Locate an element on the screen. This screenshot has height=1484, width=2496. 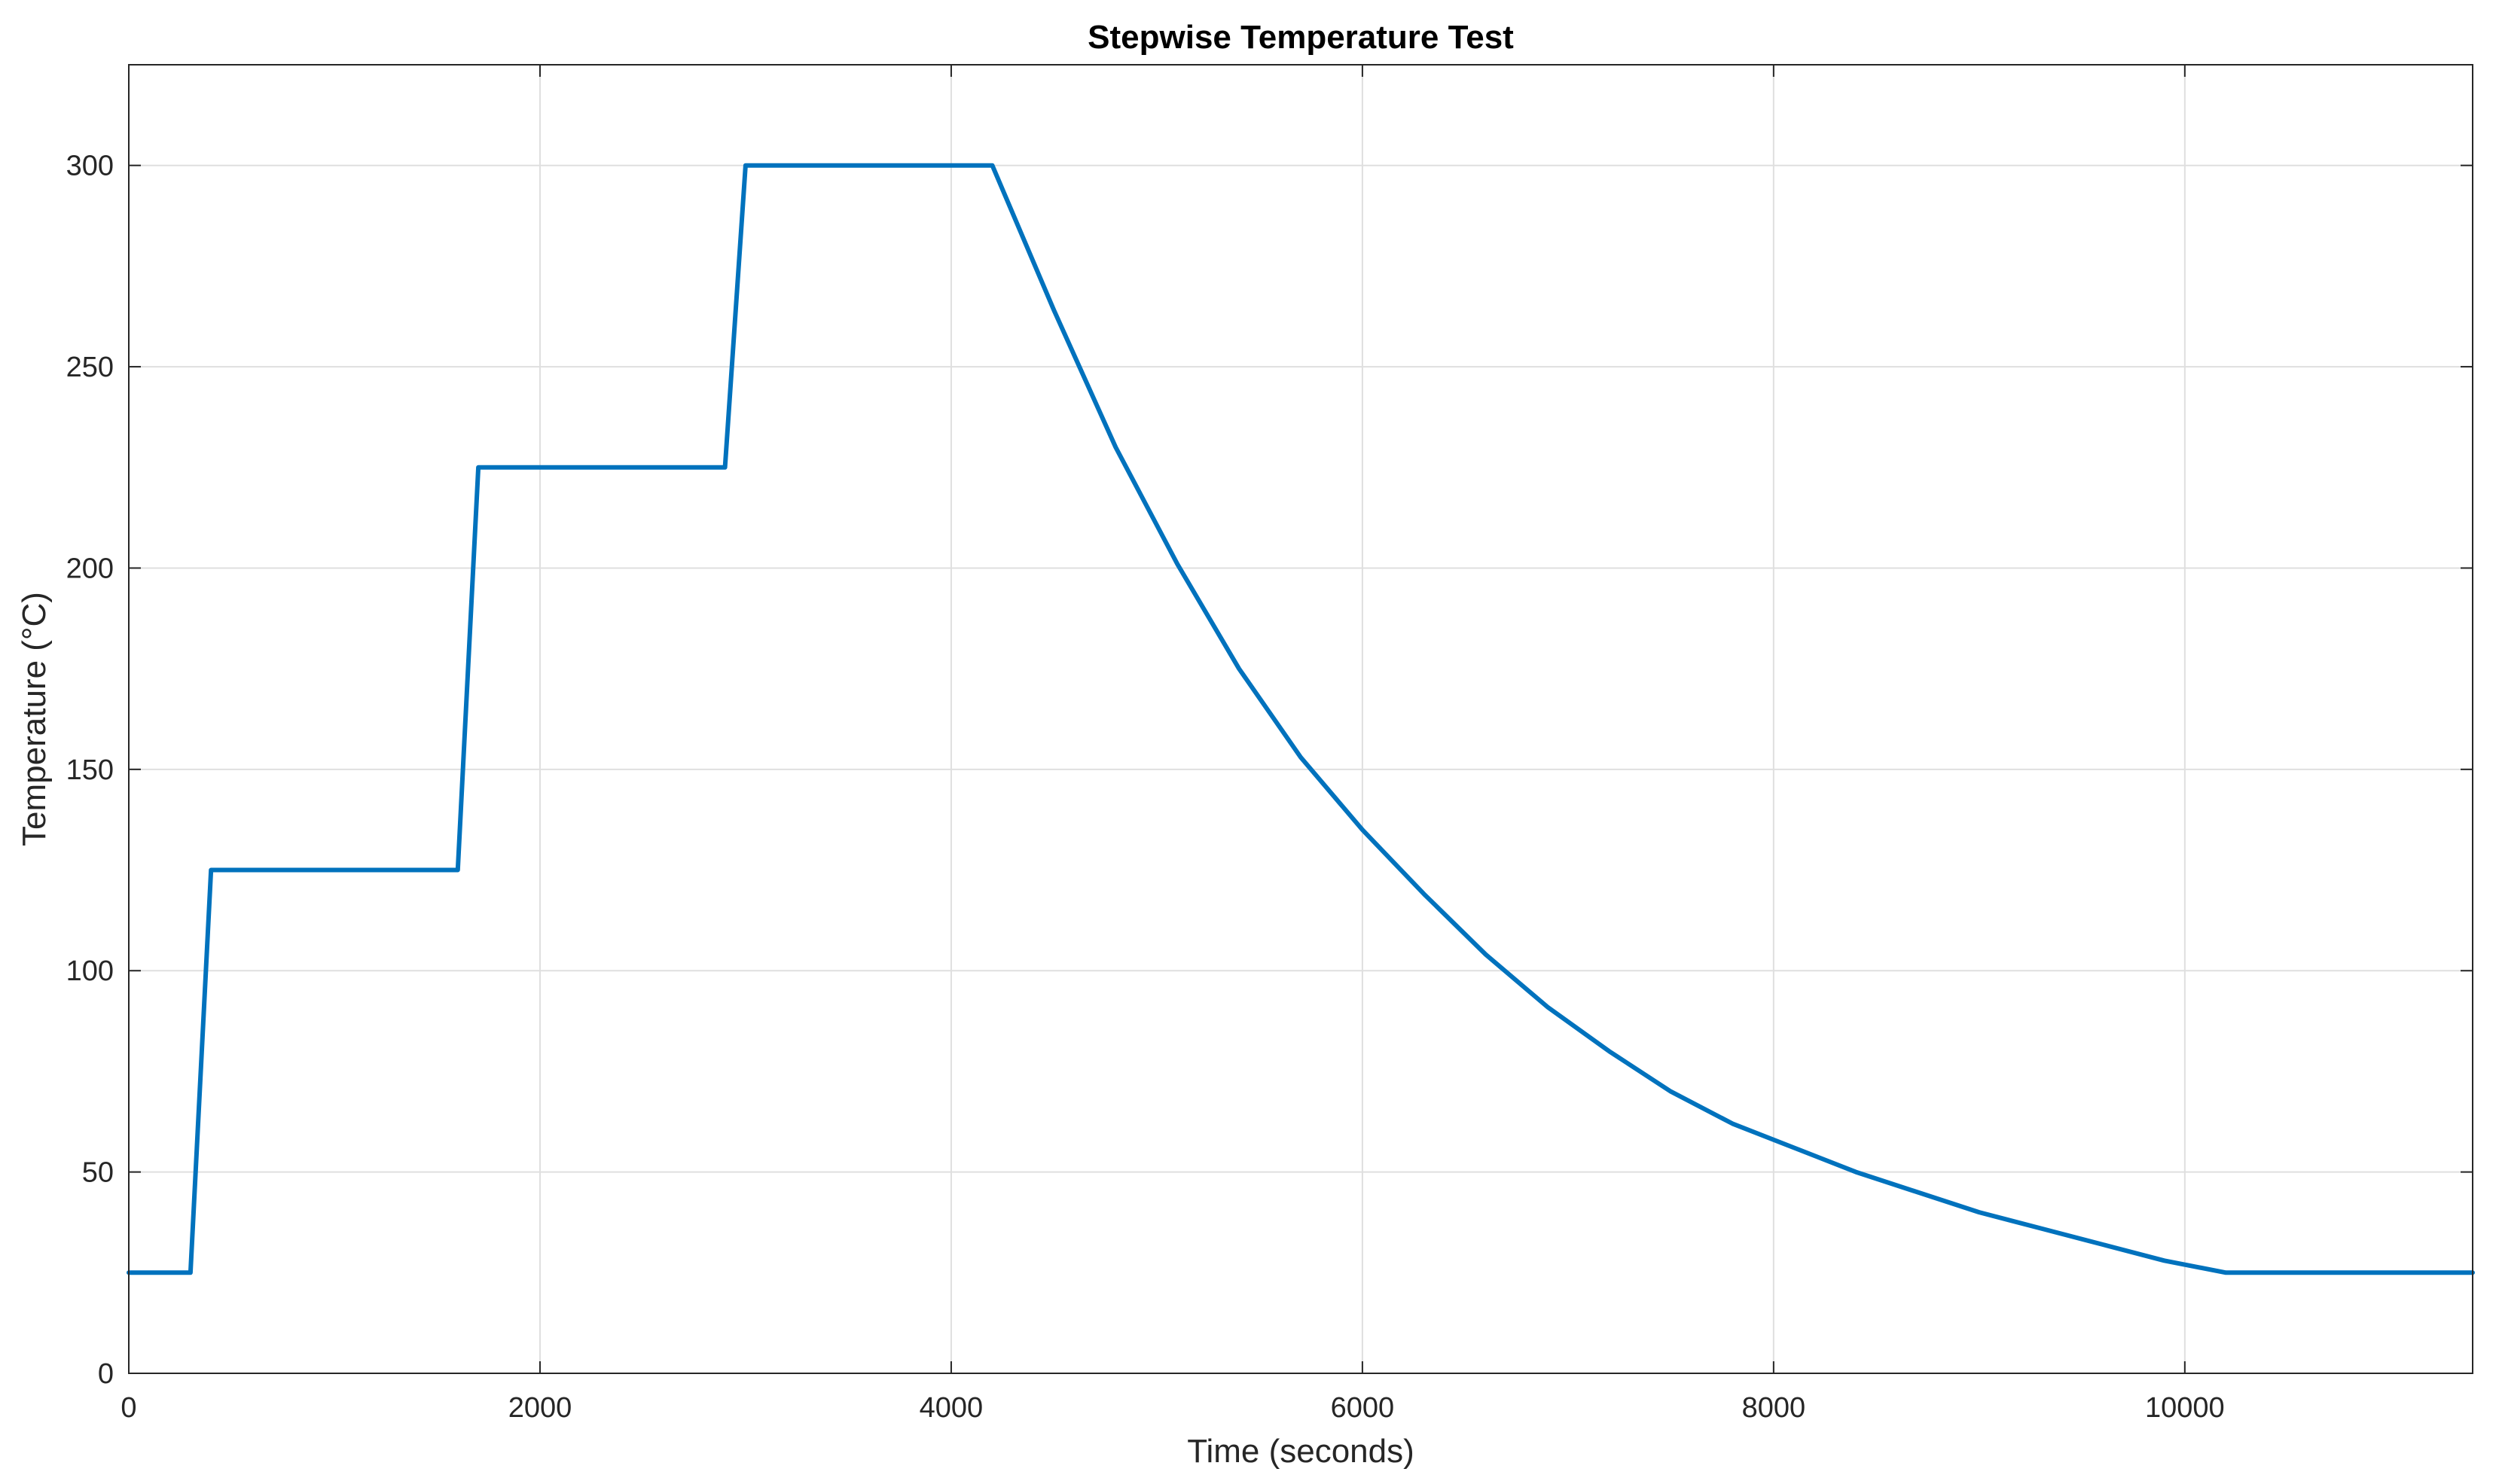
x-tick-label: 6000 is located at coordinates (1363, 1408).